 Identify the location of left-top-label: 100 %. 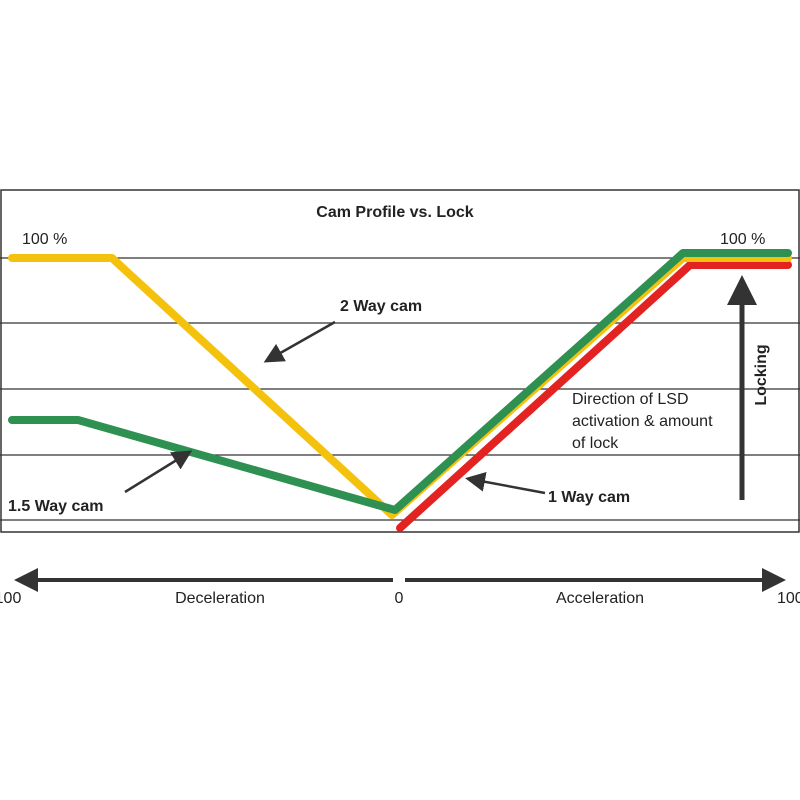
(44, 239).